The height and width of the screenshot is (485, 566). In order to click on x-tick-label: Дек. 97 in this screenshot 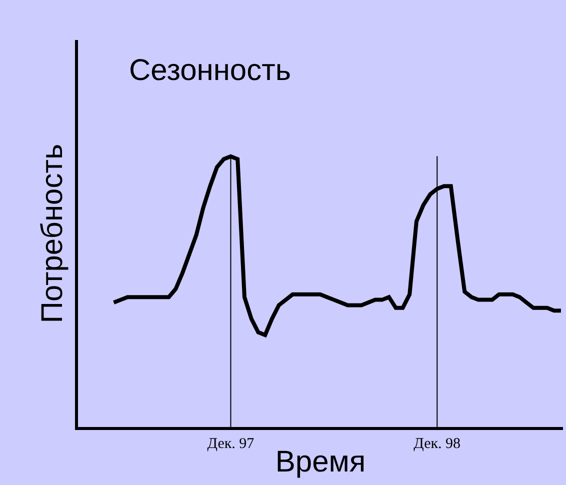, I will do `click(231, 444)`.